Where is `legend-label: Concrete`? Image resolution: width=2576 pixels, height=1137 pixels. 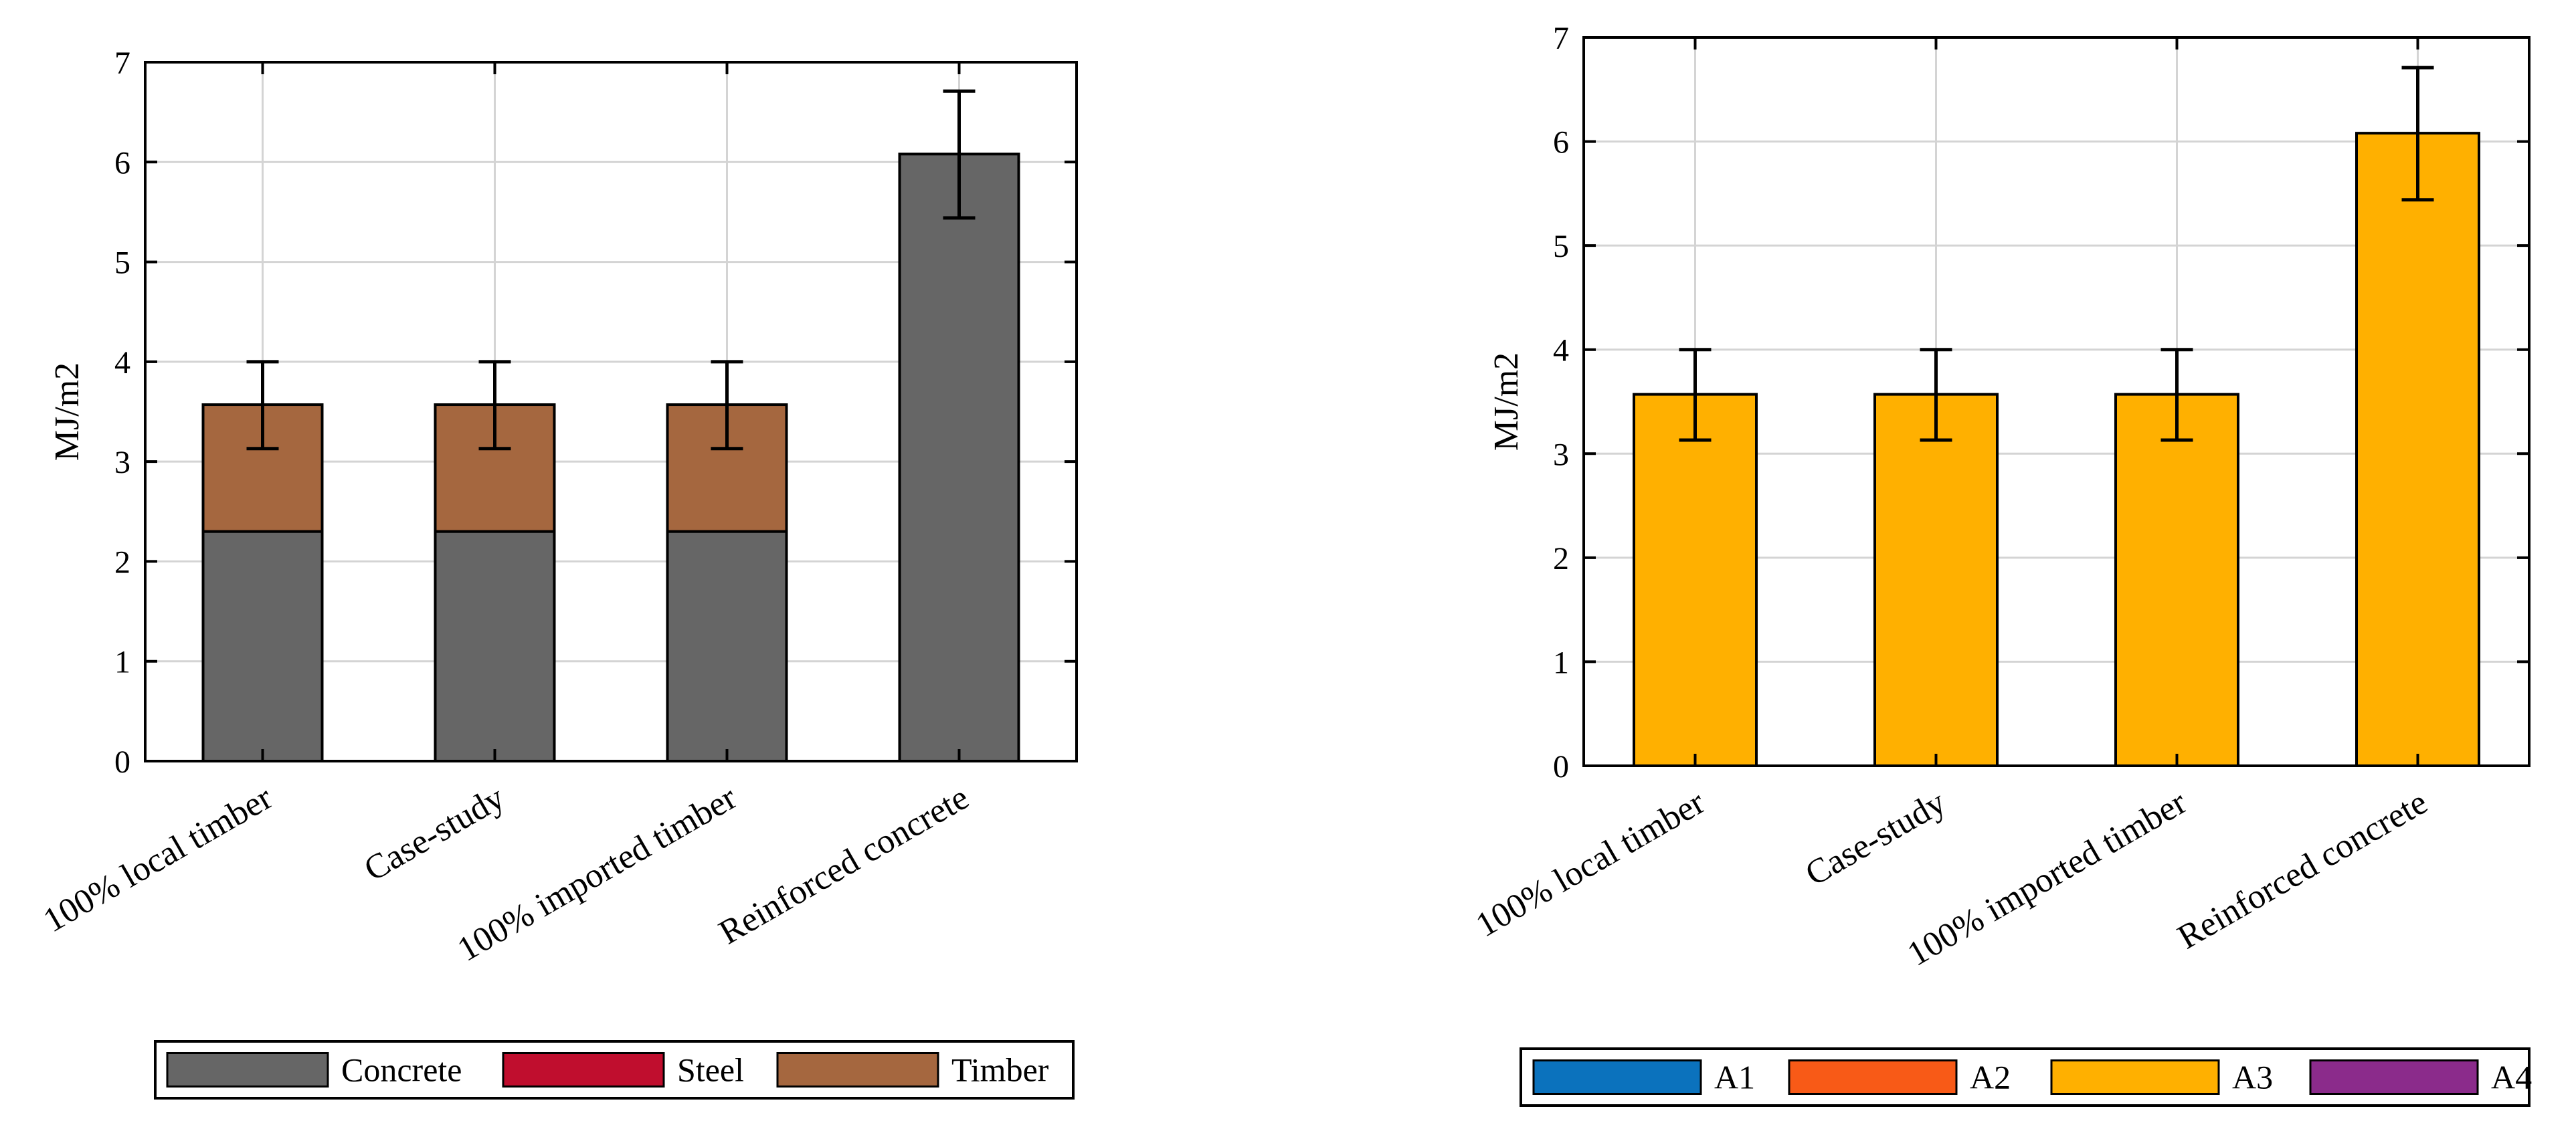 legend-label: Concrete is located at coordinates (401, 1070).